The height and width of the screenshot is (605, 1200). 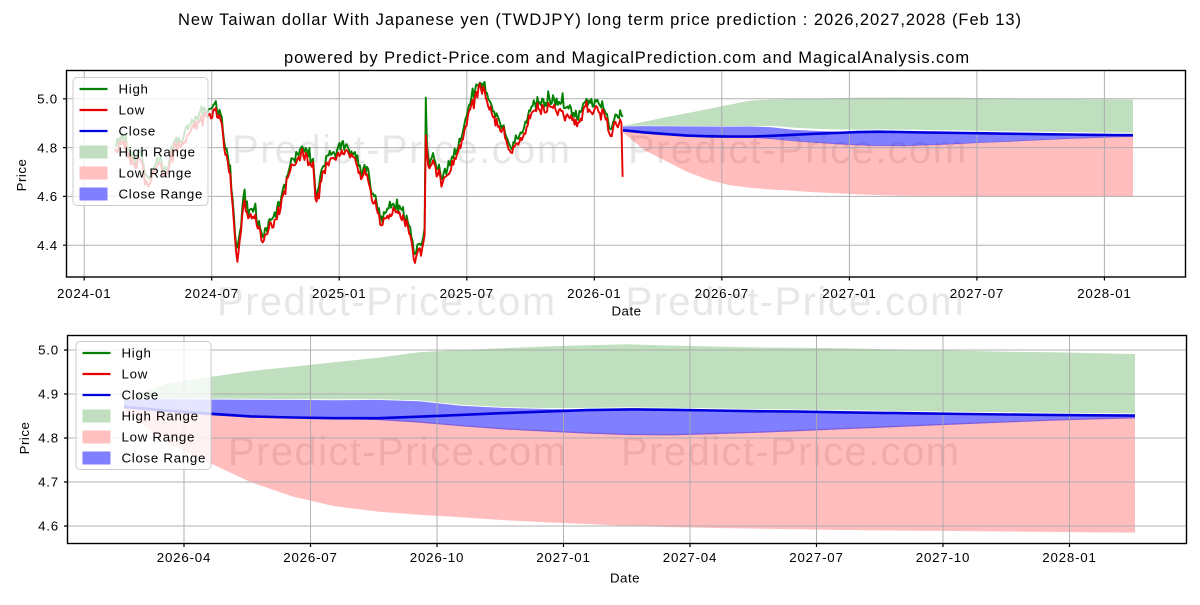 I want to click on svg-text: 2027-04, so click(x=690, y=557).